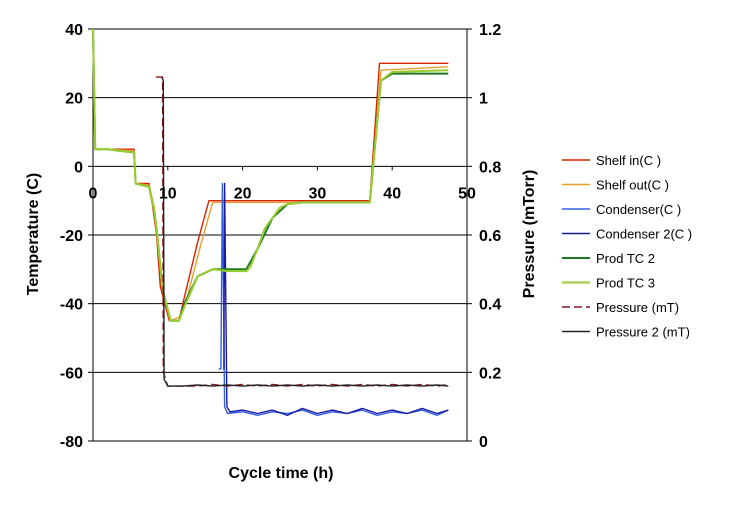 This screenshot has width=736, height=508. What do you see at coordinates (490, 373) in the screenshot?
I see `y-right-tick-label: 0.2` at bounding box center [490, 373].